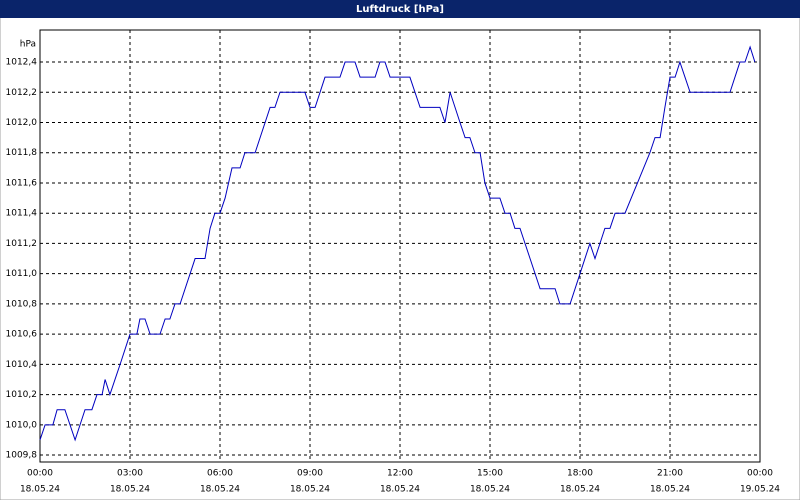 The image size is (800, 504). Describe the element at coordinates (22, 395) in the screenshot. I see `y-tick-label: 1010,2` at that location.